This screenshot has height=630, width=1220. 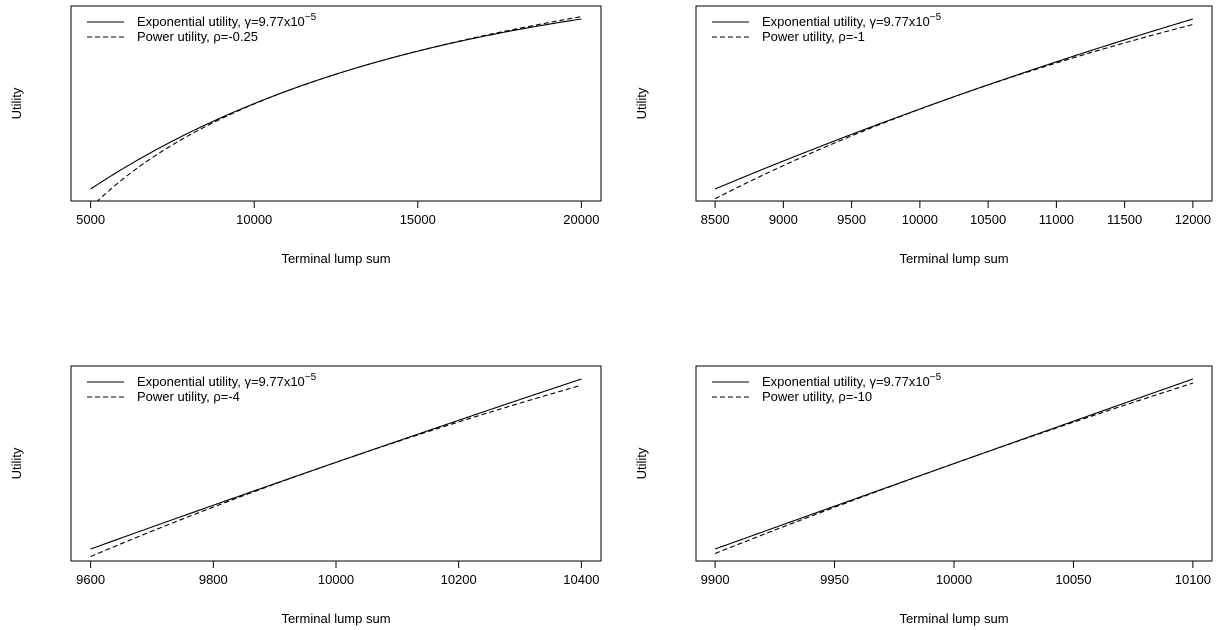 What do you see at coordinates (459, 579) in the screenshot?
I see `x-tick-label: 10200` at bounding box center [459, 579].